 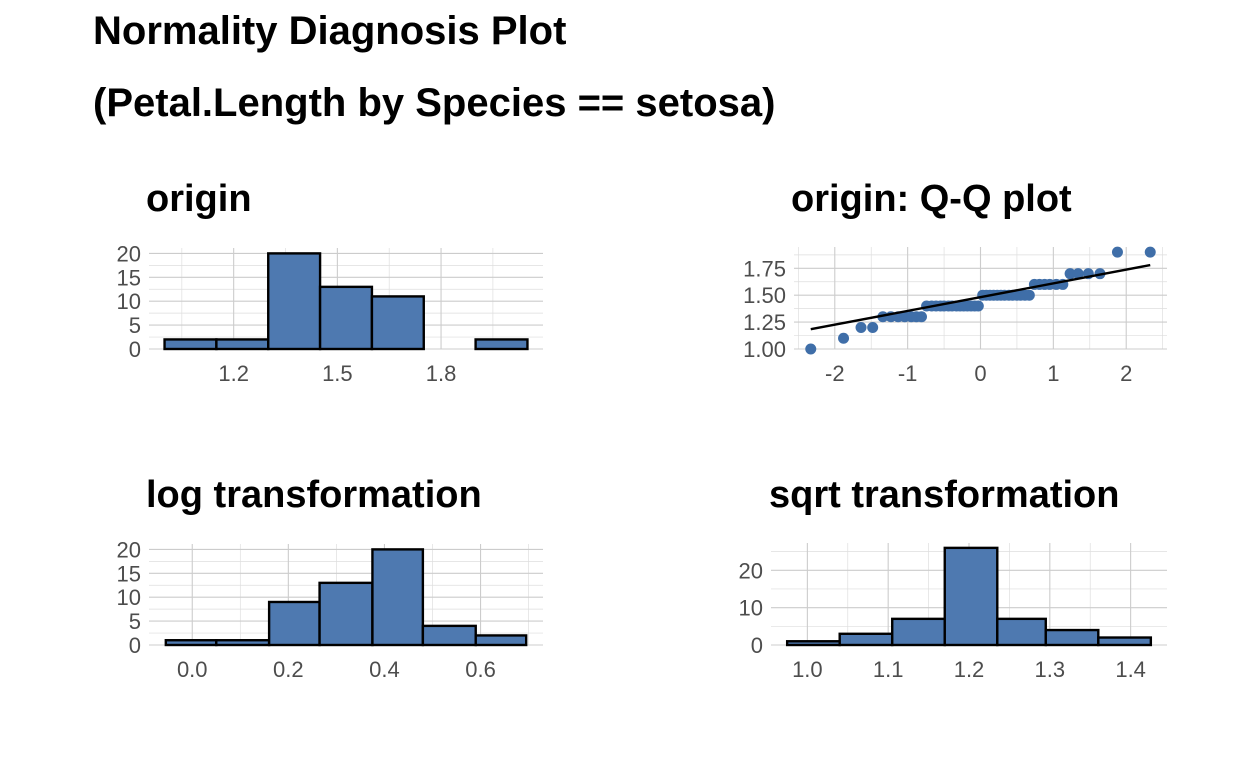 What do you see at coordinates (931, 199) in the screenshot?
I see `qq-panel-title: origin: Q-Q plot` at bounding box center [931, 199].